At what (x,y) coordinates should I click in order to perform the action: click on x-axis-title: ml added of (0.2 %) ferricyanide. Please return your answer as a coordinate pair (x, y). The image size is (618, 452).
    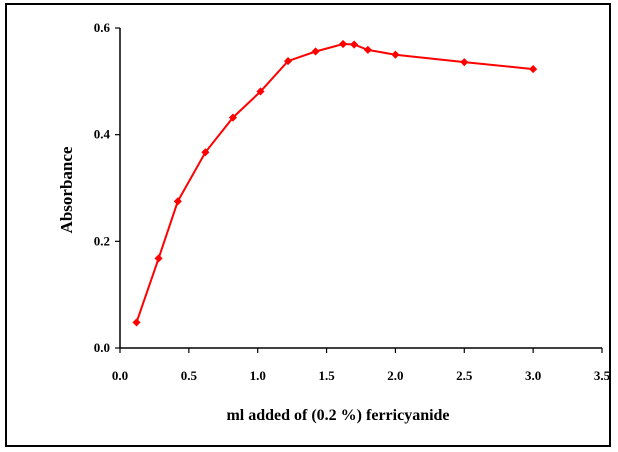
    Looking at the image, I should click on (337, 415).